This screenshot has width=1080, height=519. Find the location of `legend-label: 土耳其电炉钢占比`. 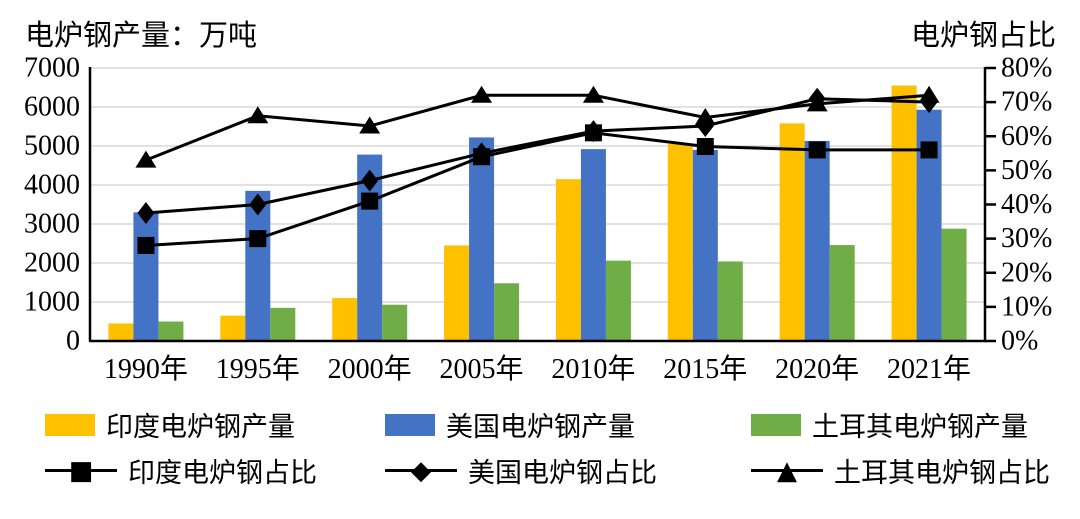

legend-label: 土耳其电炉钢占比 is located at coordinates (942, 473).